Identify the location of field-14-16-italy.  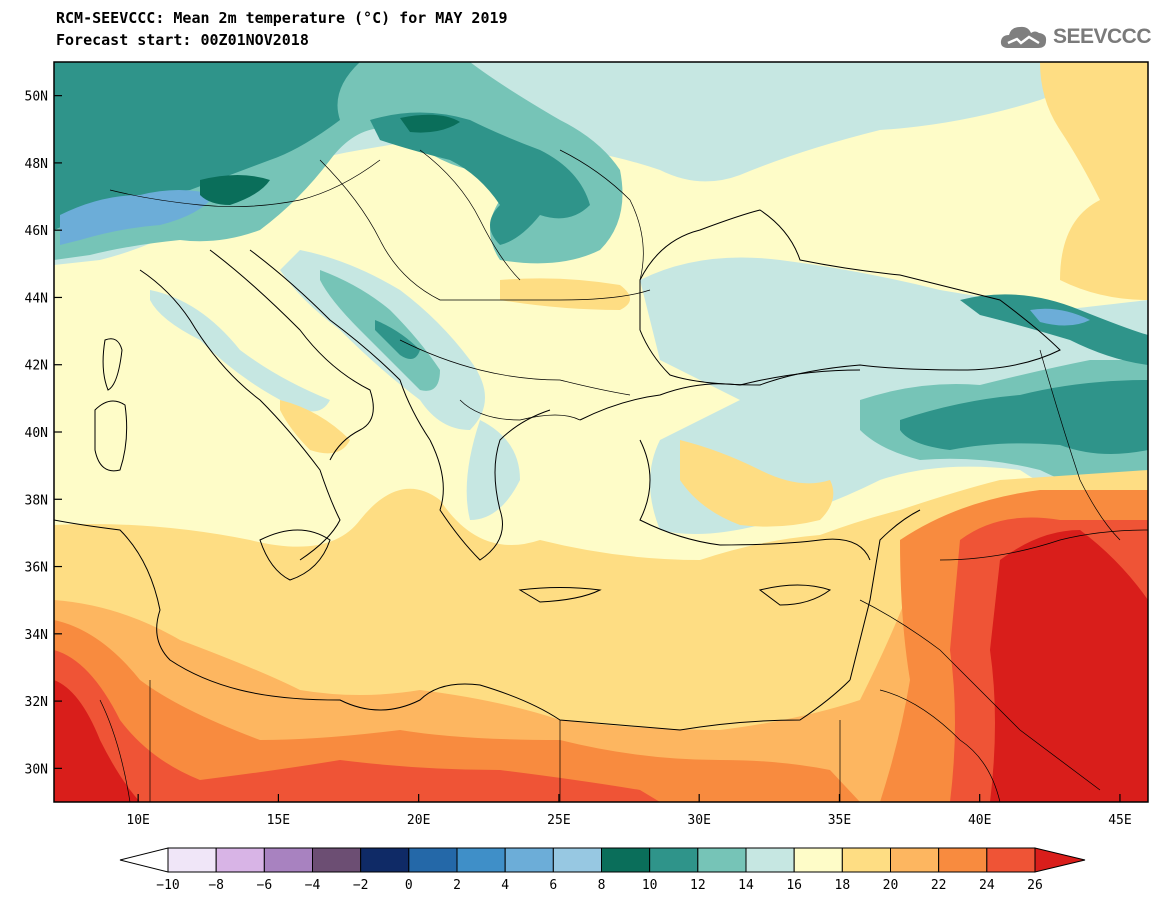
(240, 351).